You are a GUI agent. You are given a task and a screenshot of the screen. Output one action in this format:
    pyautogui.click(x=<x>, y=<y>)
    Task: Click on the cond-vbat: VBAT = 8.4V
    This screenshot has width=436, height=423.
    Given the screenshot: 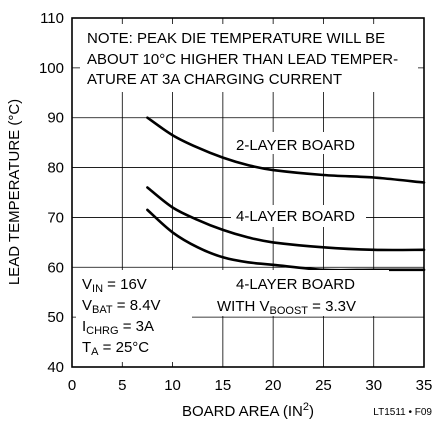 What is the action you would take?
    pyautogui.click(x=121, y=306)
    